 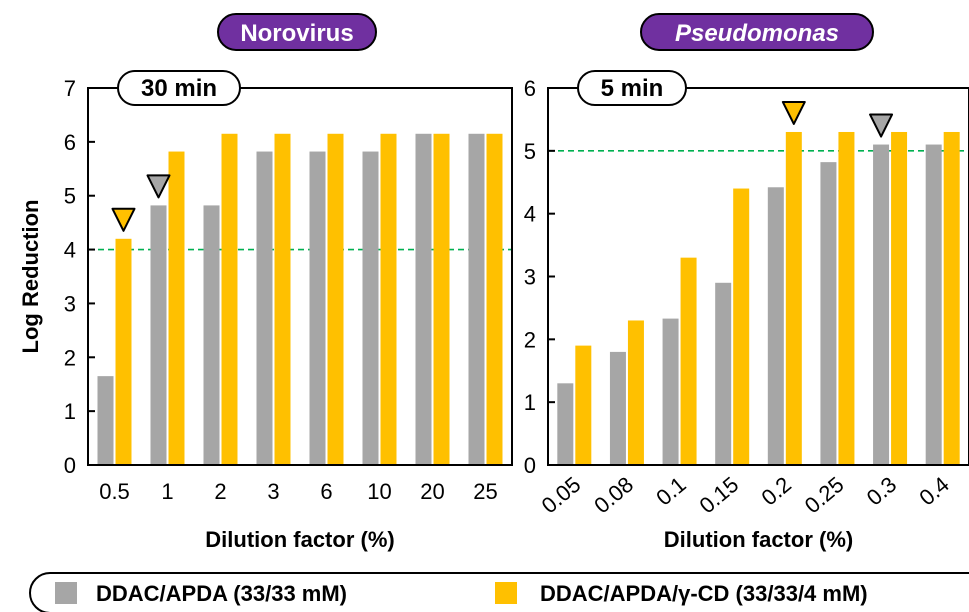 I want to click on bar-b-0.5, so click(x=123, y=351).